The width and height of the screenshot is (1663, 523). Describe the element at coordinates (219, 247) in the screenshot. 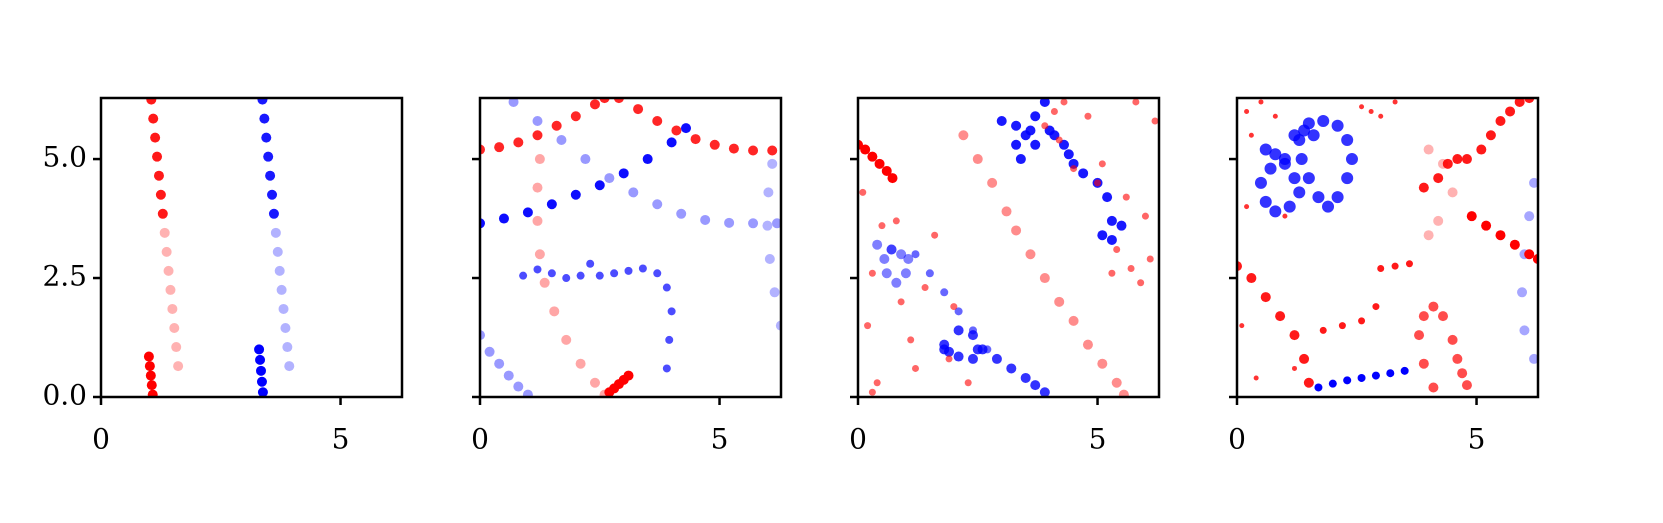

I see `plot-area` at that location.